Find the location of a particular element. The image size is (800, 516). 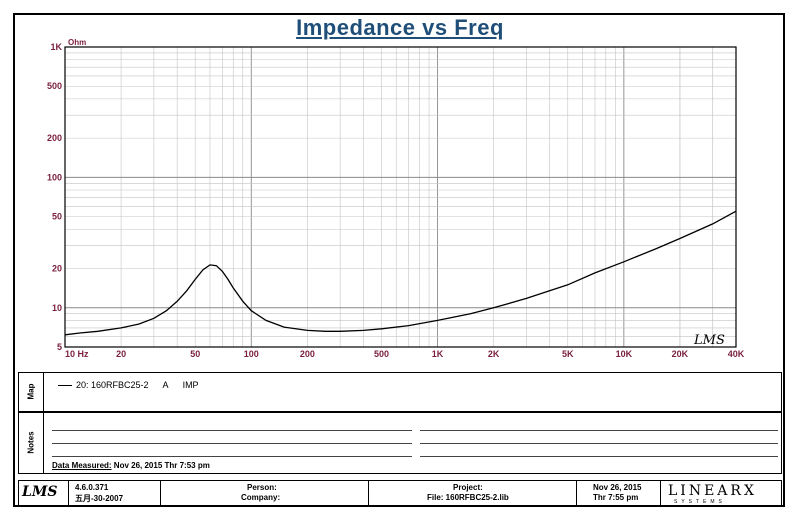

legend-series-name: 20: 160RFBC25-2 is located at coordinates (112, 385).